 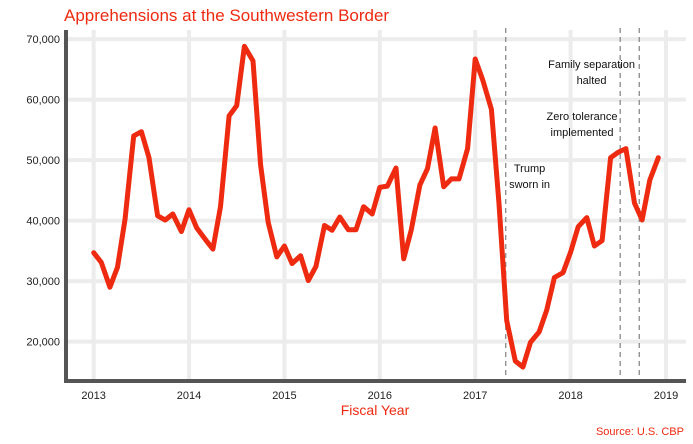 What do you see at coordinates (475, 396) in the screenshot?
I see `x-tick-label: 2017` at bounding box center [475, 396].